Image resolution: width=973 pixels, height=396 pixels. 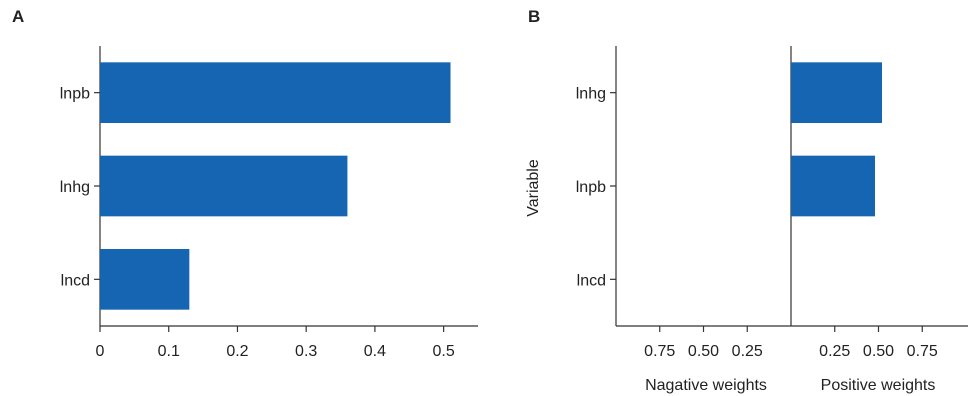 What do you see at coordinates (878, 385) in the screenshot?
I see `panel-b-x-axis-title-positive: Positive weights` at bounding box center [878, 385].